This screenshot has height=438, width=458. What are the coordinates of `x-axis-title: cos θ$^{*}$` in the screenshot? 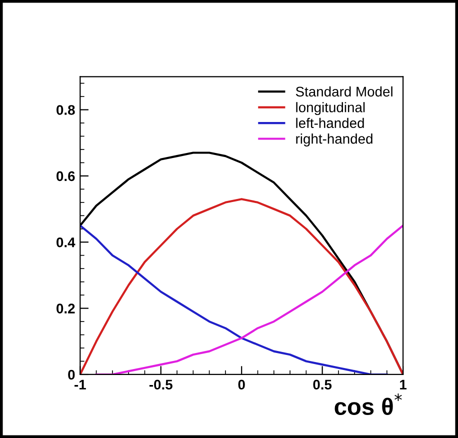 It's located at (368, 404).